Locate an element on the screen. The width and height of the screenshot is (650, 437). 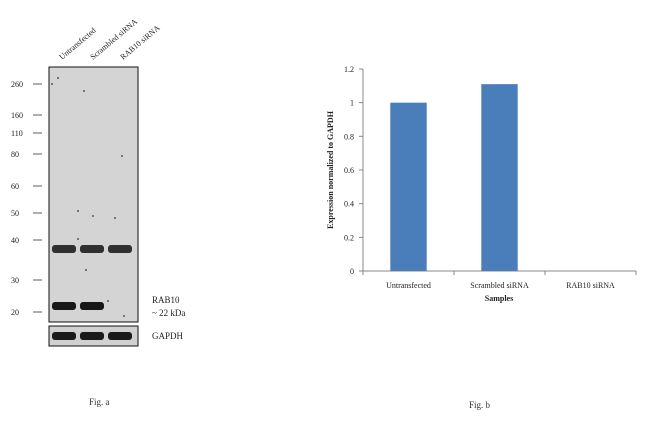
bar-group is located at coordinates (454, 178).